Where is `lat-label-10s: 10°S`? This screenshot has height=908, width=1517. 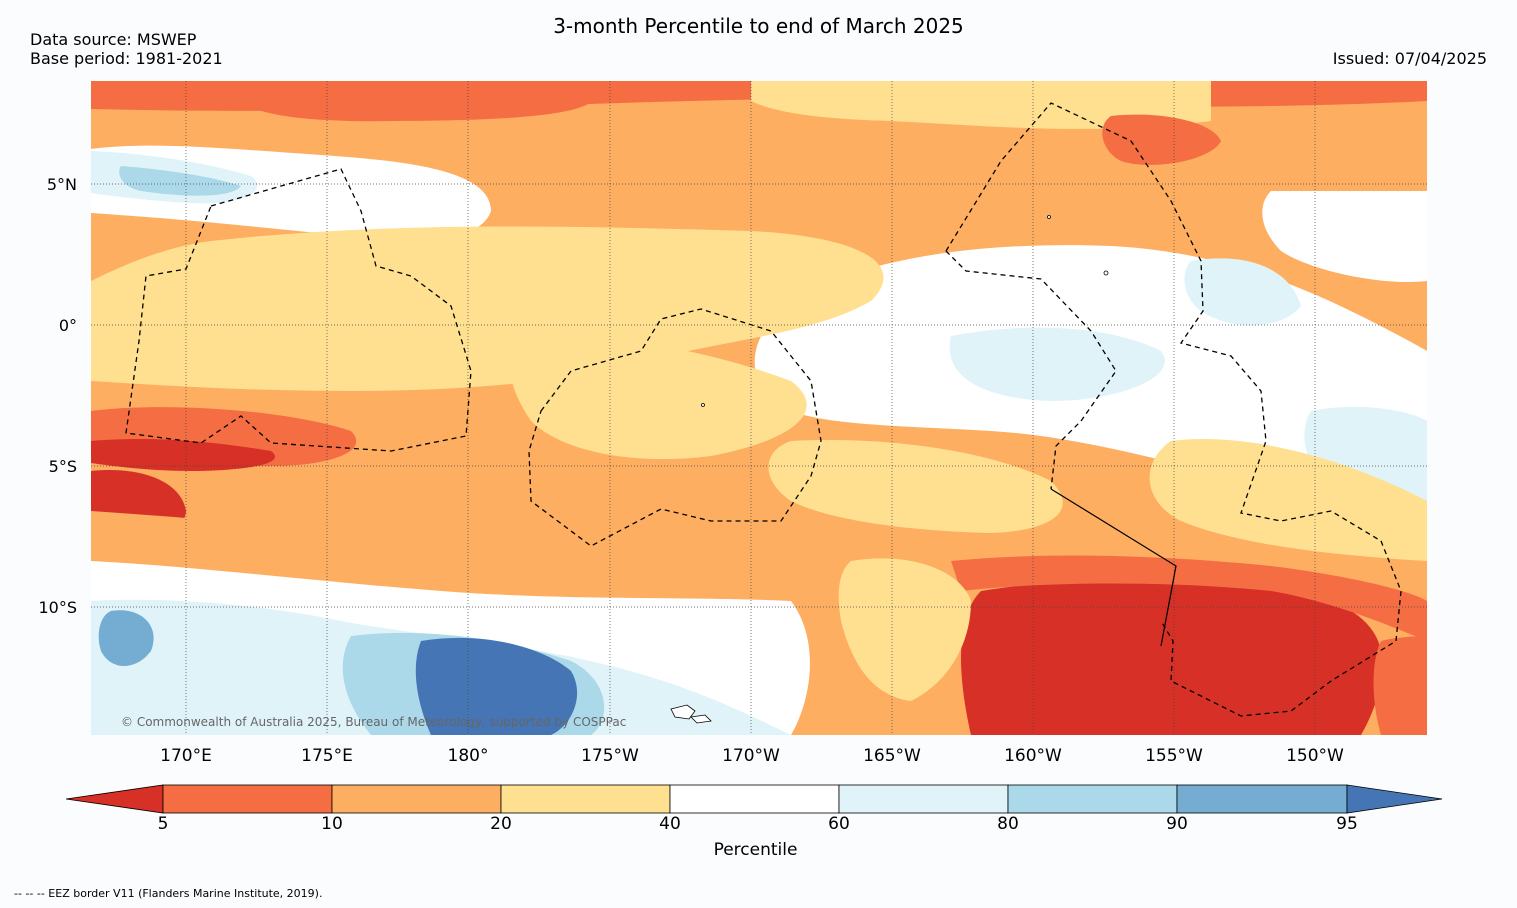
lat-label-10s: 10°S is located at coordinates (57, 607).